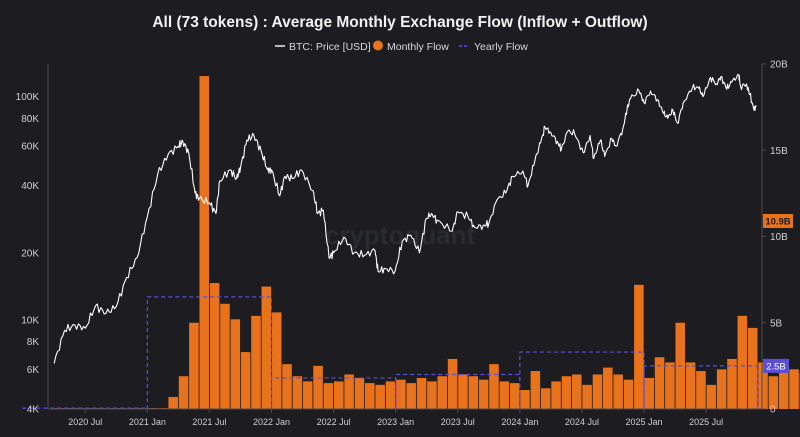  Describe the element at coordinates (30, 147) in the screenshot. I see `y-left-tick-label: 60K` at that location.